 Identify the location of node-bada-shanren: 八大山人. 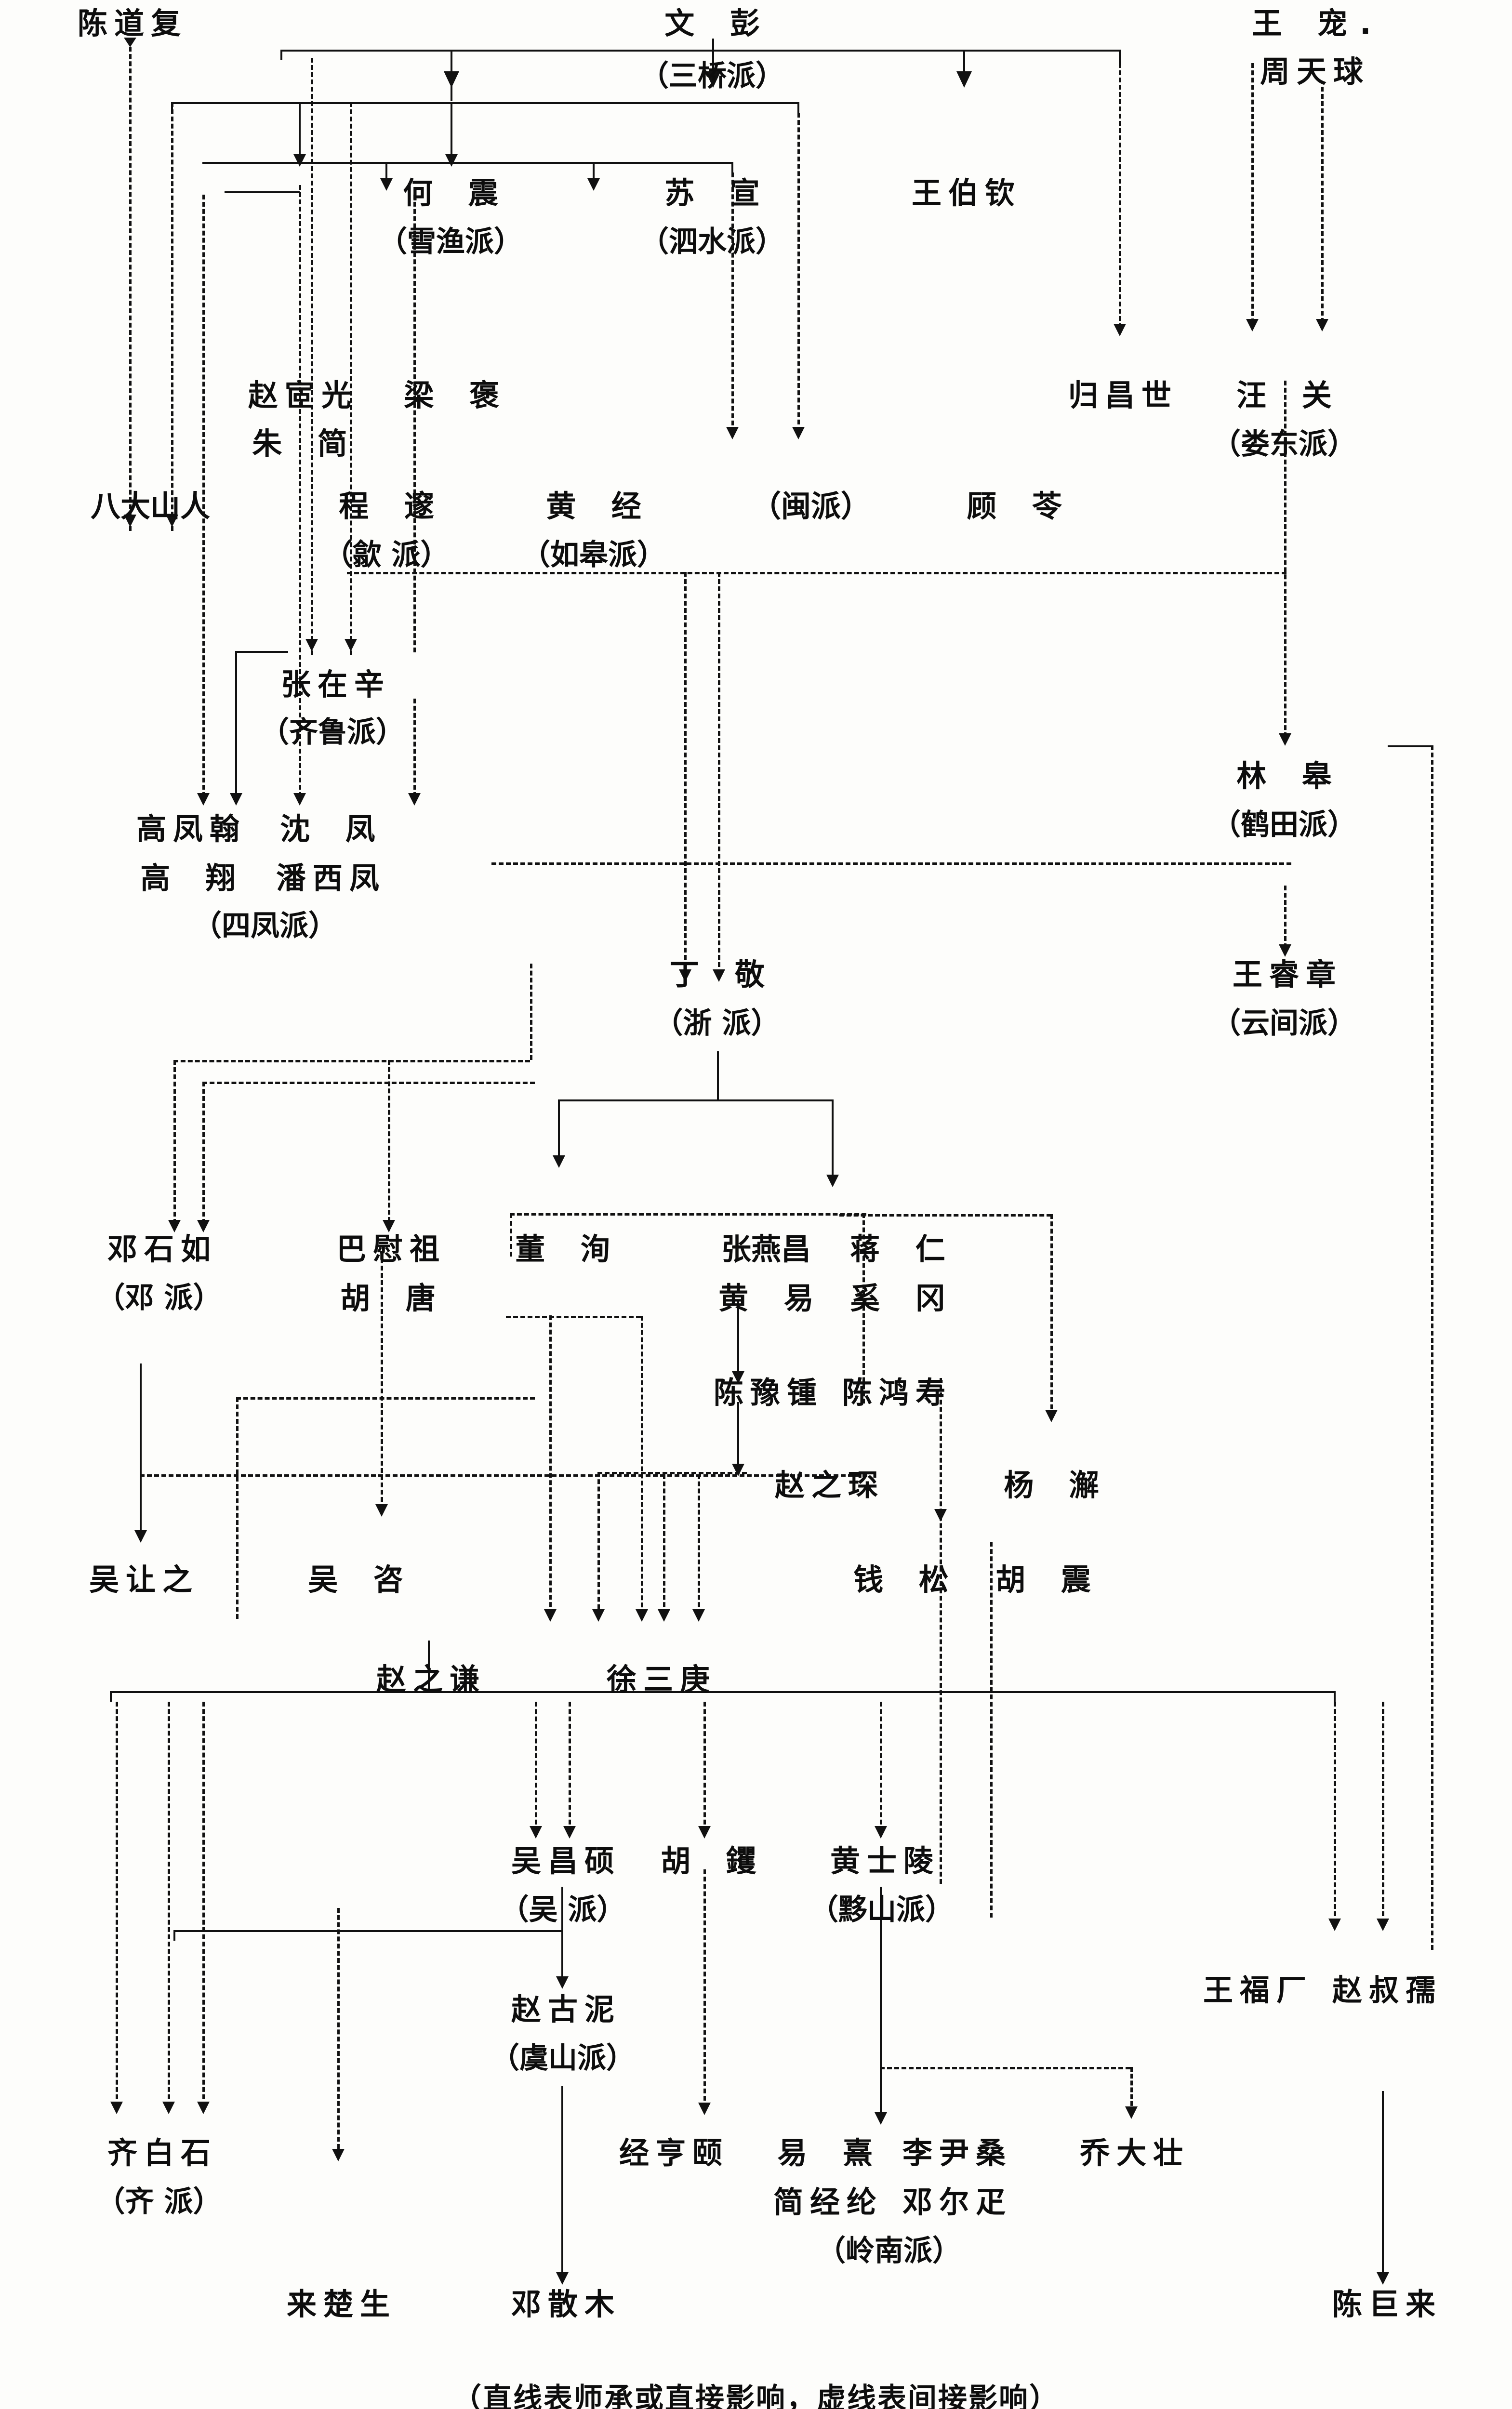
(150, 506).